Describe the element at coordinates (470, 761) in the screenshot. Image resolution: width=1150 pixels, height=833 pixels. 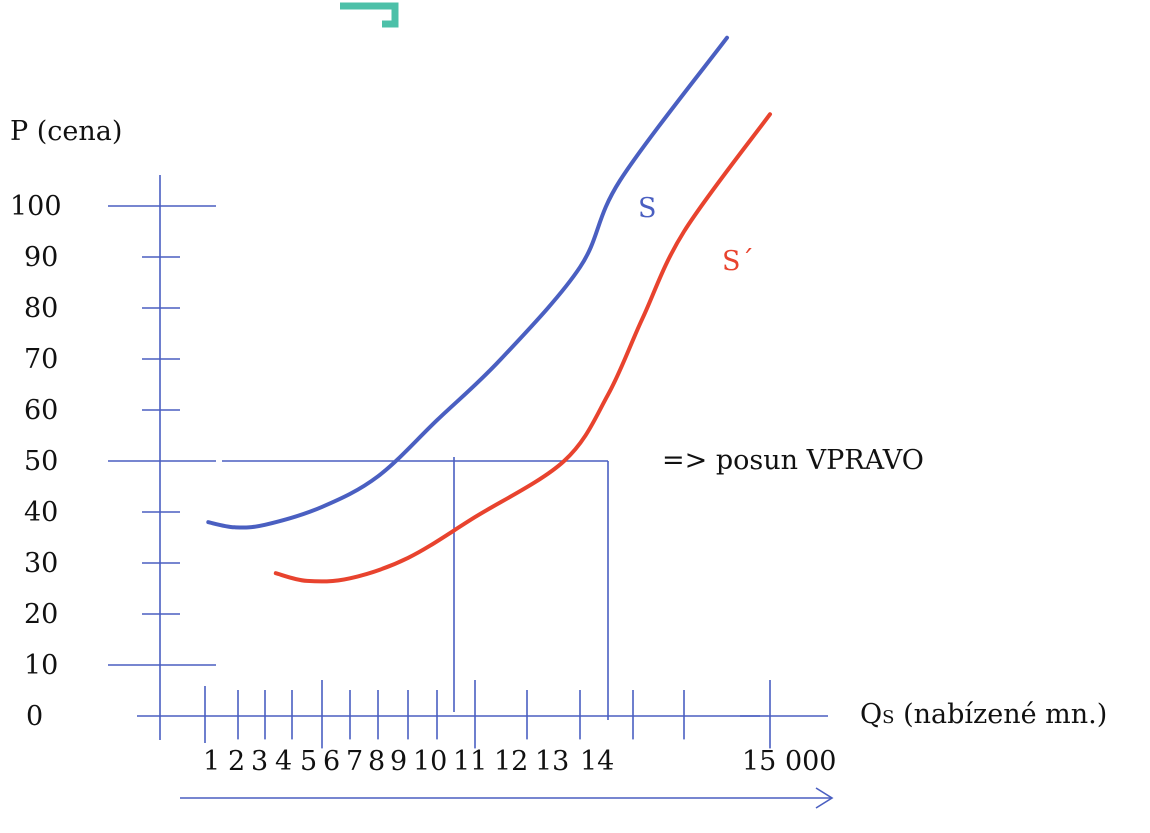
I see `x-tick-label: 11` at that location.